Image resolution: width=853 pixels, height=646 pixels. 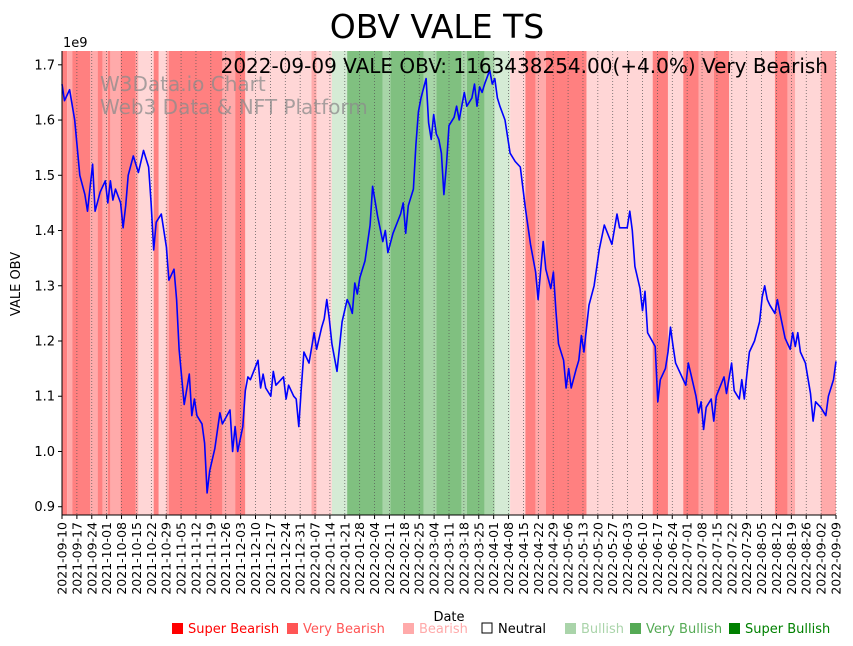 I want to click on x-tick-label: 2021-12-17, so click(x=270, y=558).